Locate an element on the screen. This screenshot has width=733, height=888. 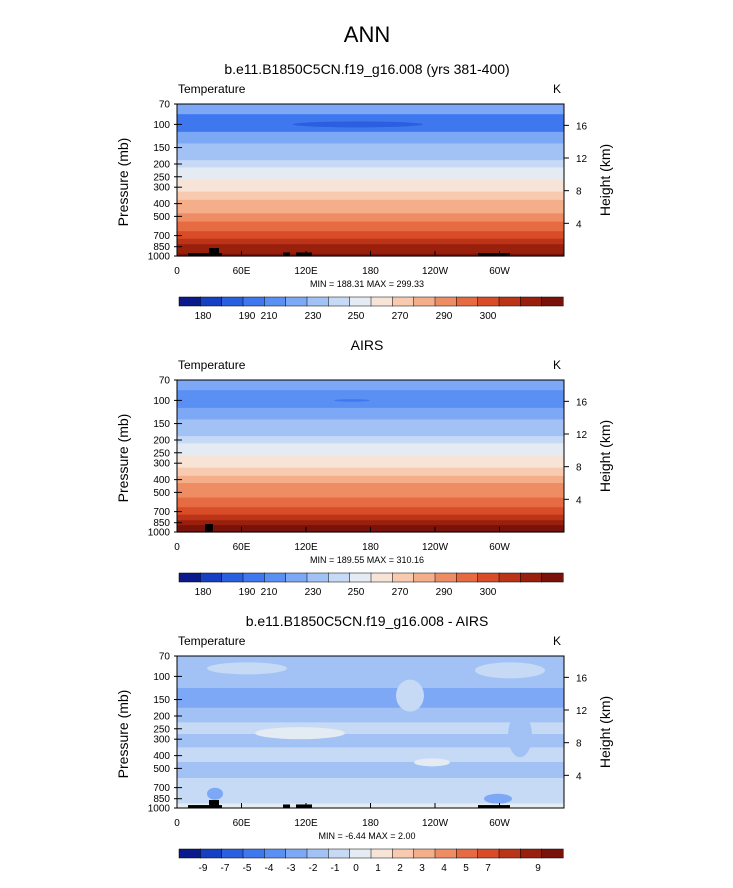
y-tick-label: 150 is located at coordinates (161, 148).